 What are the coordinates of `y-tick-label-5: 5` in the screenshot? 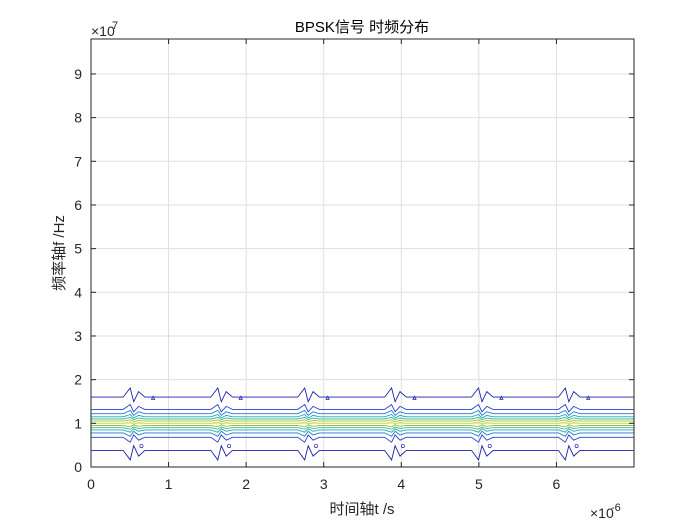 It's located at (78, 249).